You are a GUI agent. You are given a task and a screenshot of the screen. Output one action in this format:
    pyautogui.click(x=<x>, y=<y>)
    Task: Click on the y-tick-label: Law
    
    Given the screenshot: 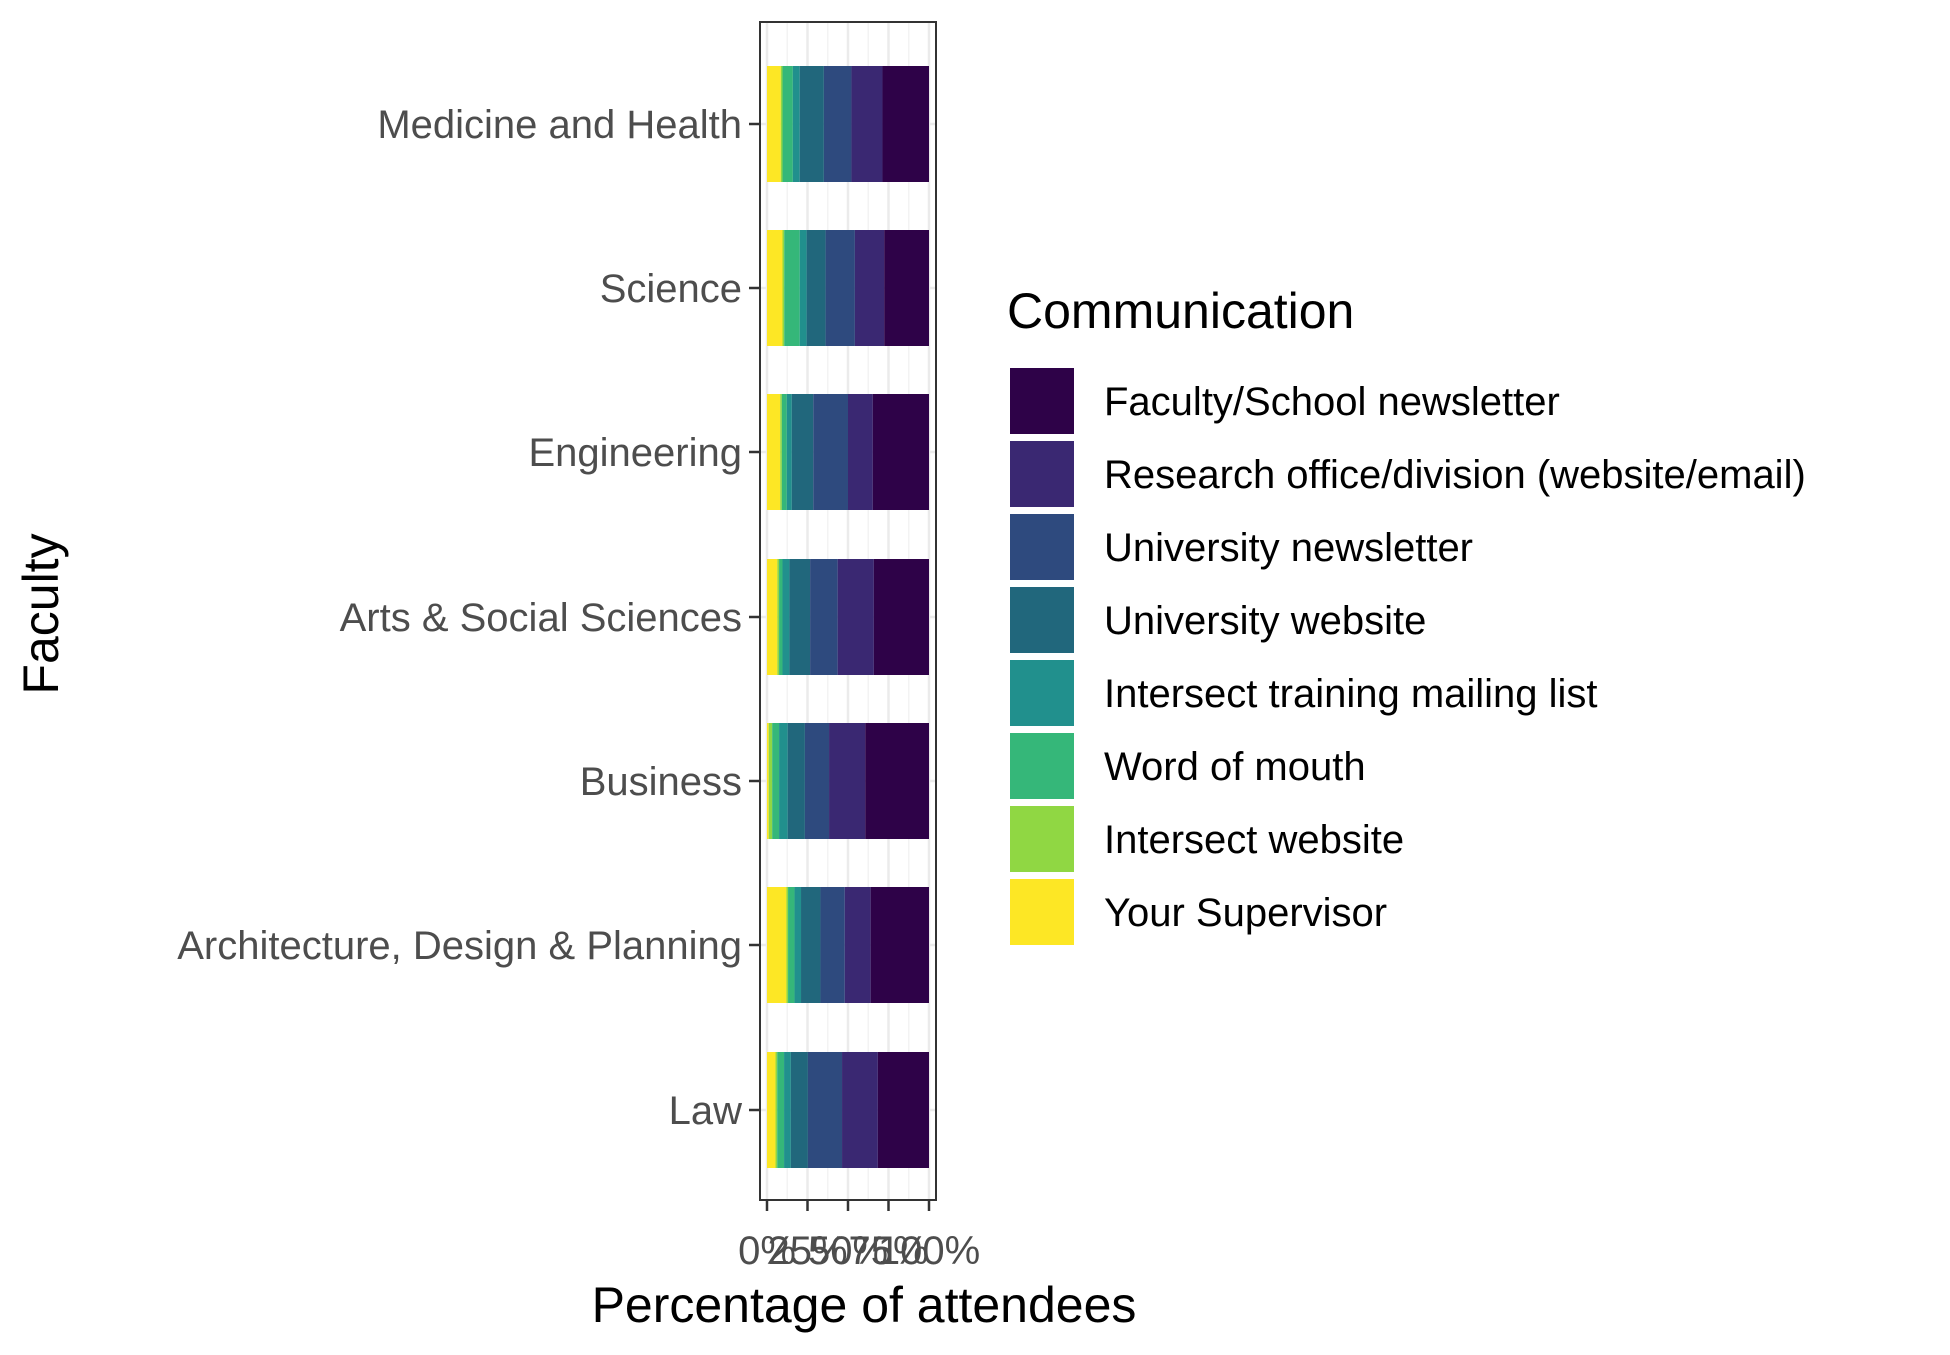 What is the action you would take?
    pyautogui.click(x=705, y=1111)
    